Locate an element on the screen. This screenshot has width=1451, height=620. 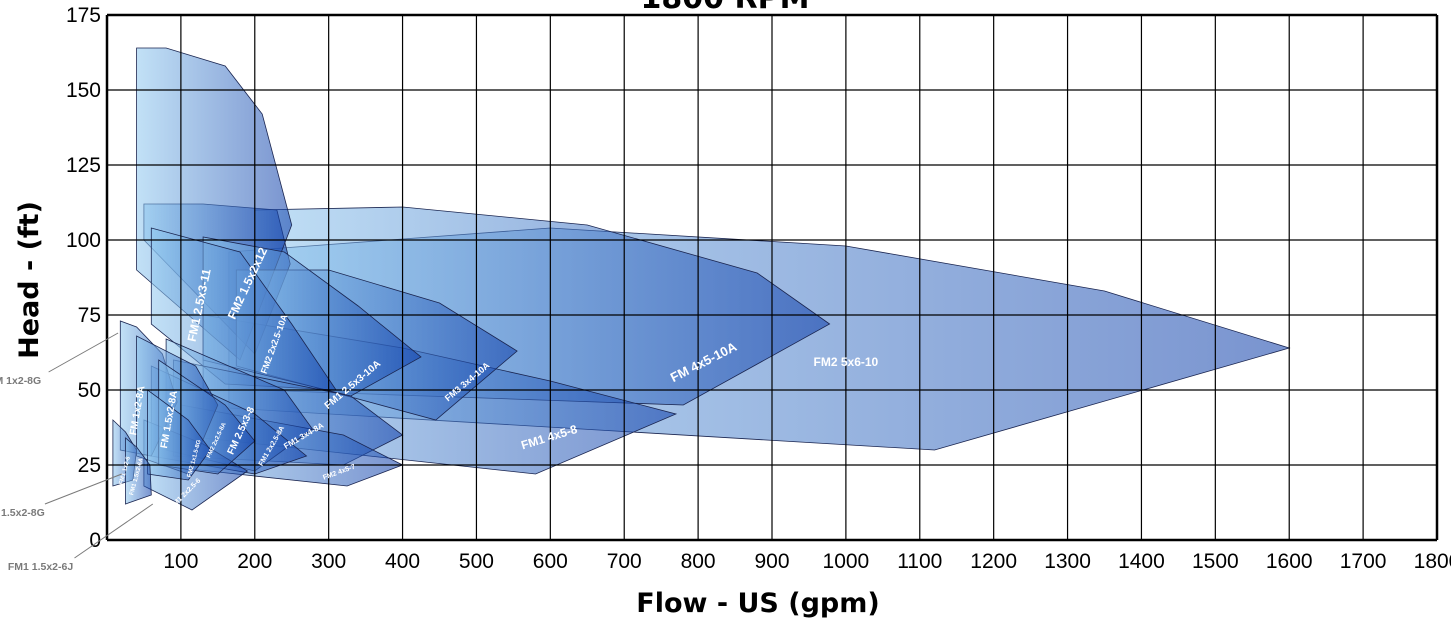
callout-label-fm-1x2-8g: FM 1x2-8G is located at coordinates (20, 381).